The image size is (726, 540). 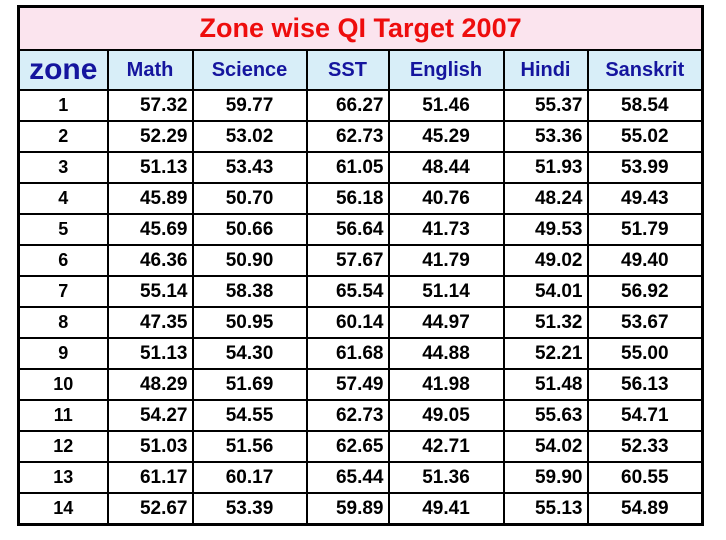 What do you see at coordinates (249, 167) in the screenshot?
I see `data-cell: 53.43` at bounding box center [249, 167].